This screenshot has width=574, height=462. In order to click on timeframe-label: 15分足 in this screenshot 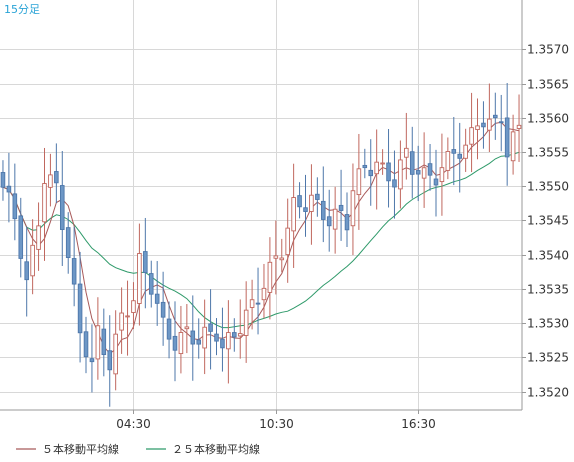, I will do `click(22, 9)`.